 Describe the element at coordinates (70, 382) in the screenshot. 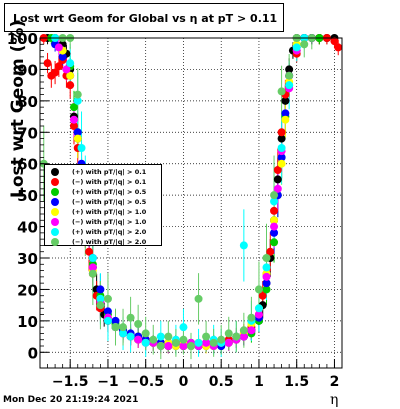

I see `x-tick-label: −1.5` at that location.